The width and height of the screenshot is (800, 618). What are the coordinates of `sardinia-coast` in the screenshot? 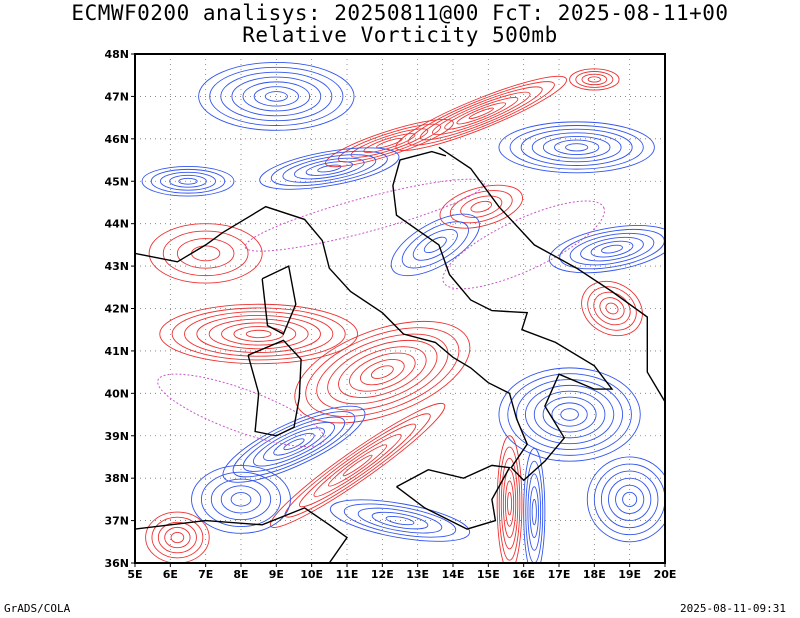 It's located at (274, 388).